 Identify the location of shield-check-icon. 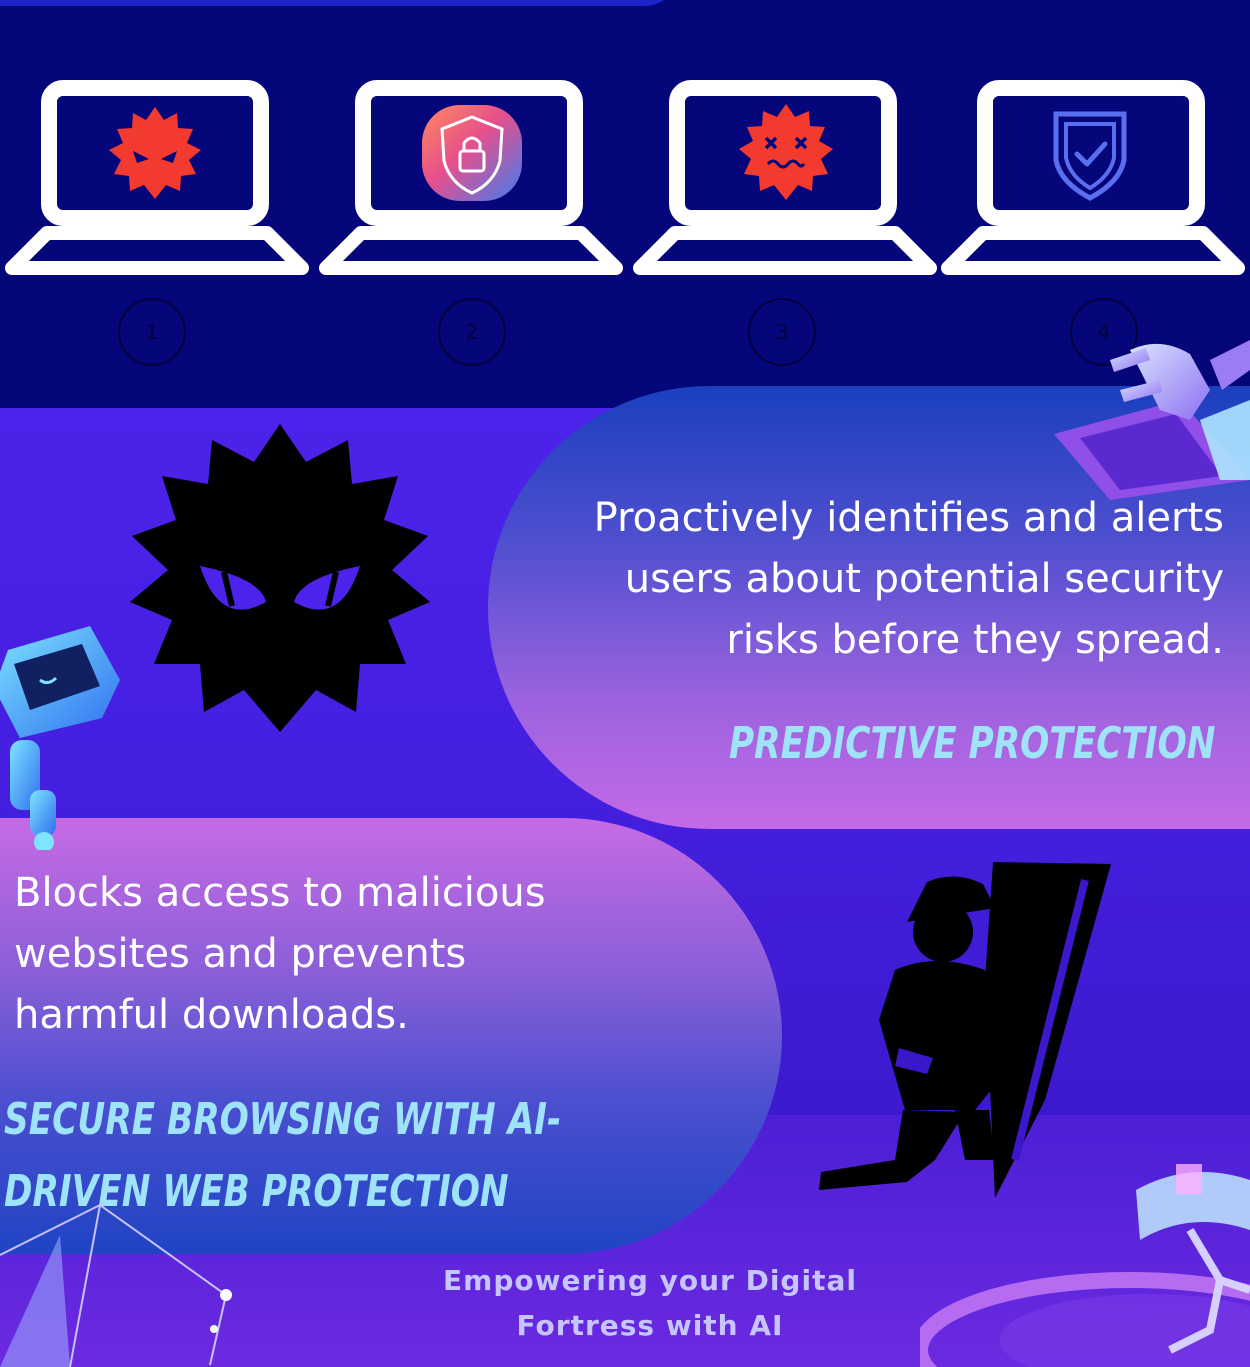
(1090, 156).